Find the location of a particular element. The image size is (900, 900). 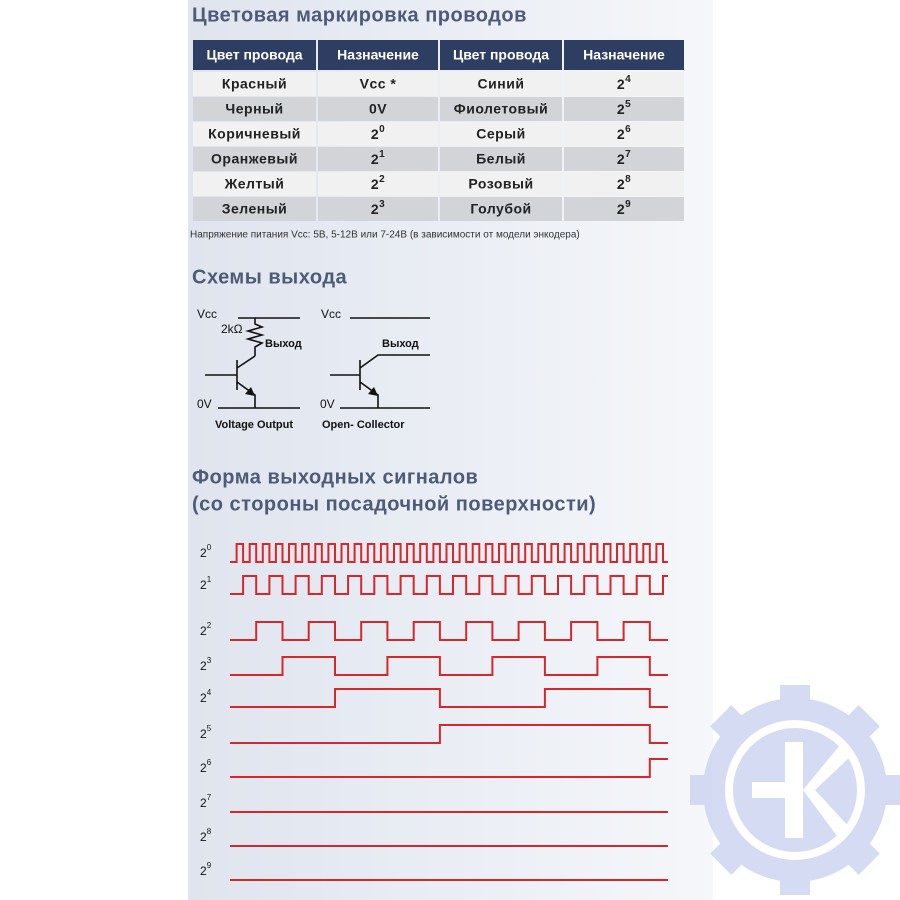

signal-label: 23 is located at coordinates (206, 664).